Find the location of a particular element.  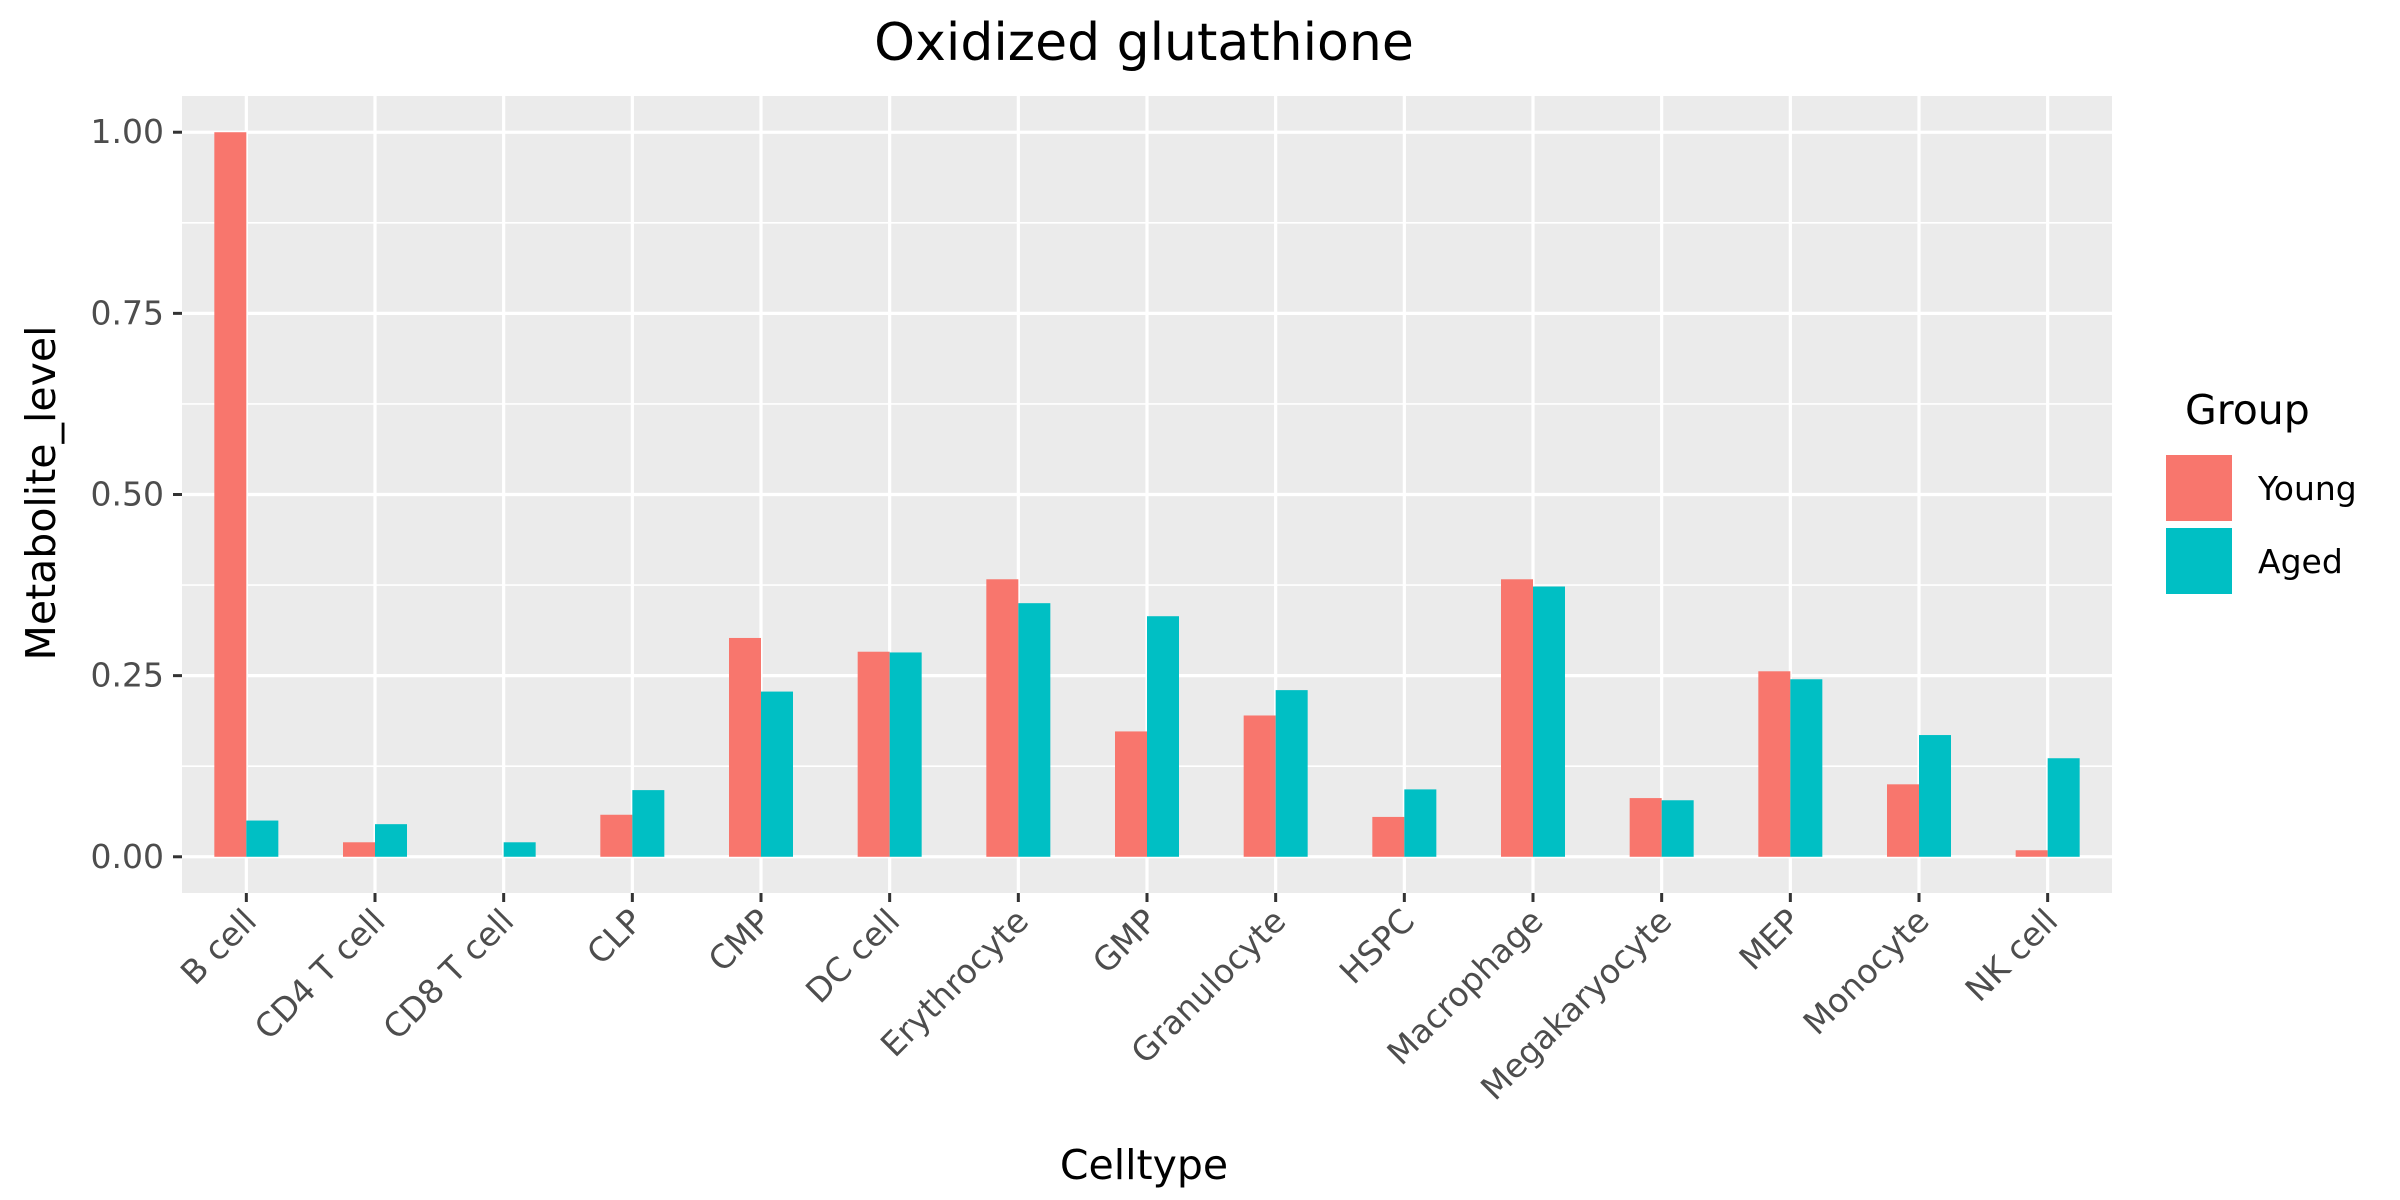

y-tick-label: 0.25 is located at coordinates (127, 675).